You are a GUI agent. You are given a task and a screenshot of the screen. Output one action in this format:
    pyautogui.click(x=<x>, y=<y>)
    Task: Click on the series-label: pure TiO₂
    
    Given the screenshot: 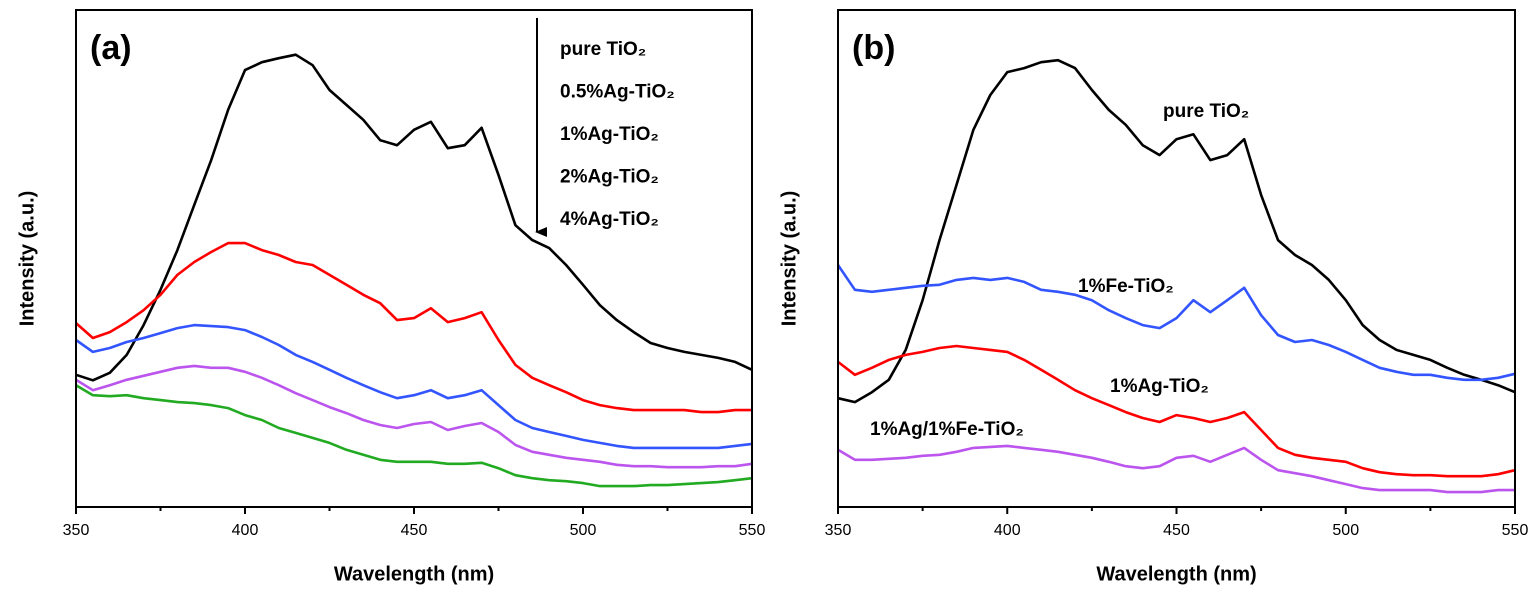 What is the action you would take?
    pyautogui.click(x=1206, y=111)
    